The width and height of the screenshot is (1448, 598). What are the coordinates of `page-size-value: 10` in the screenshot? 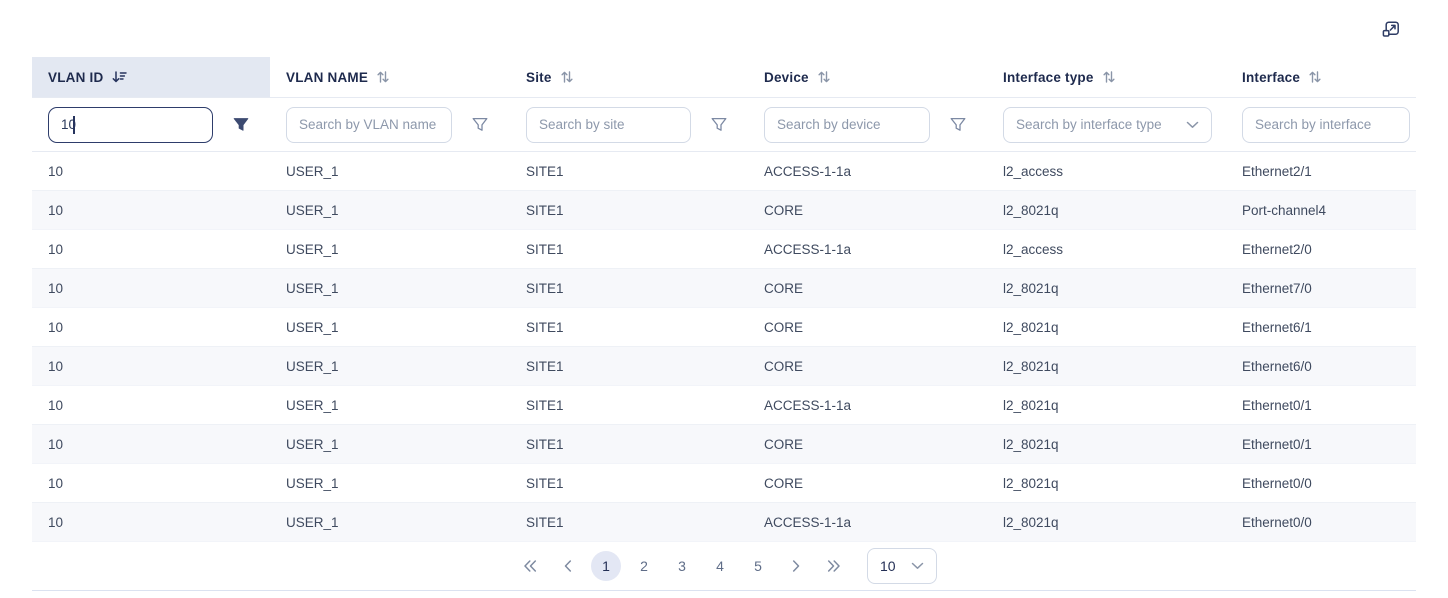 It's located at (888, 566).